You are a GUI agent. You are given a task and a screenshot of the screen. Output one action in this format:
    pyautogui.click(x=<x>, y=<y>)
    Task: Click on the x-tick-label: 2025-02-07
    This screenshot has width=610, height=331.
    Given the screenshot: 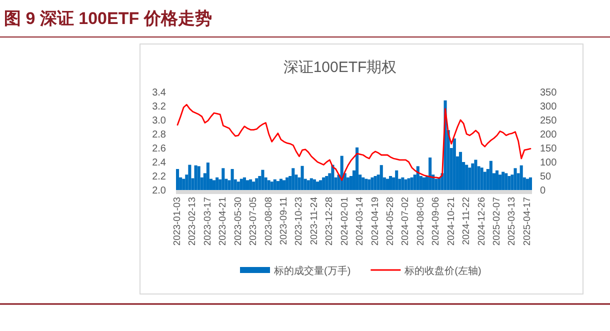 What is the action you would take?
    pyautogui.click(x=497, y=221)
    